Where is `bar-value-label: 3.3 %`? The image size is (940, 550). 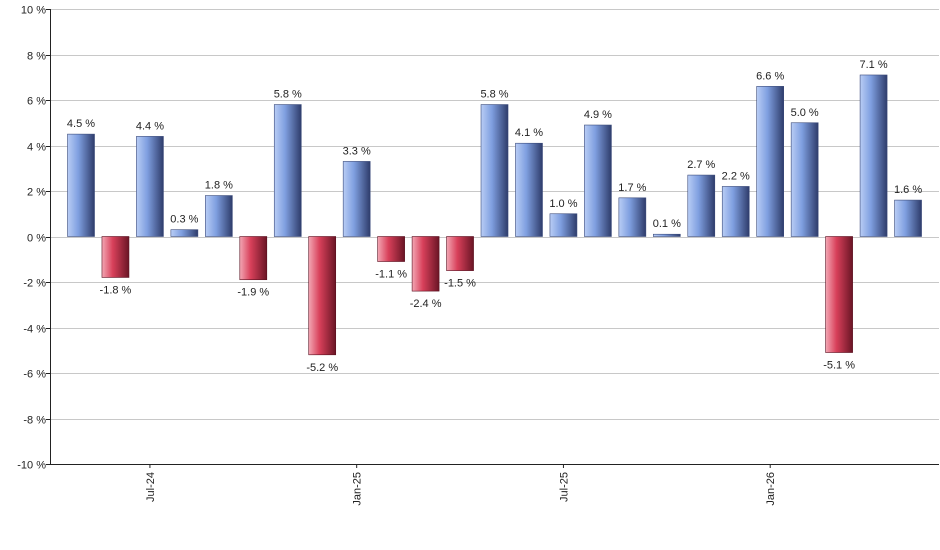
bar-value-label: 3.3 % is located at coordinates (357, 151).